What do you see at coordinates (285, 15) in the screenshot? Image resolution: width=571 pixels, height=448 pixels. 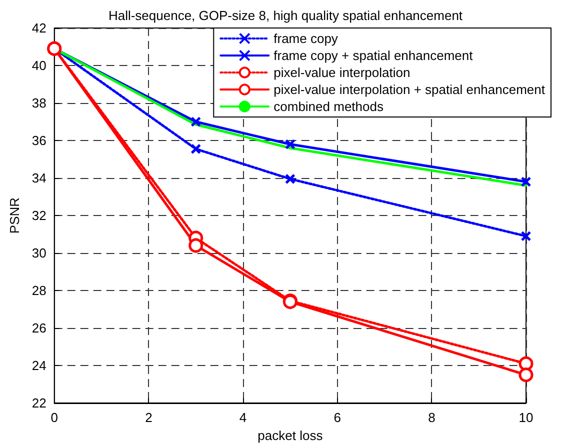 I see `chart-title: Hall-sequence, GOP-size 8, high quality spatial enhancement` at bounding box center [285, 15].